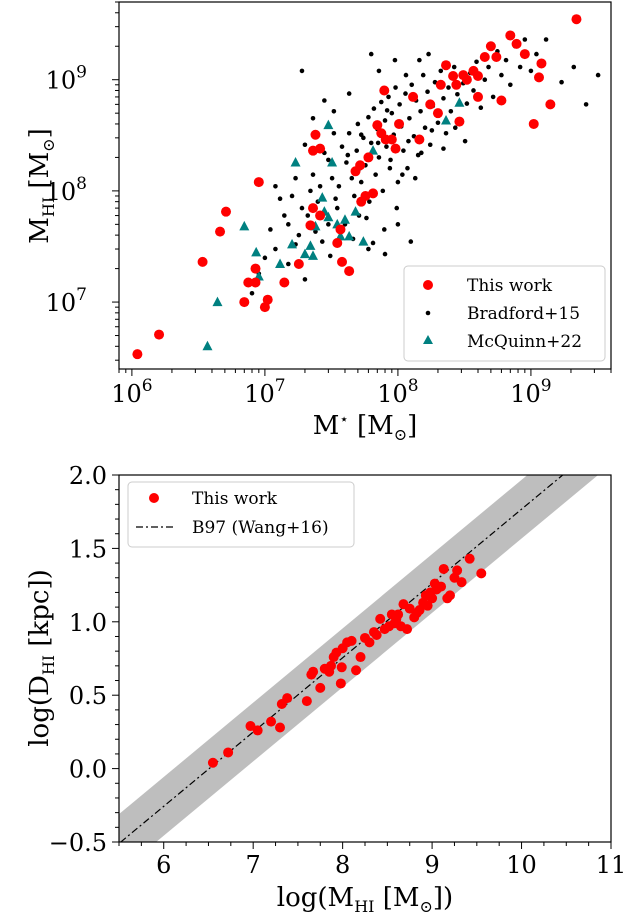  What do you see at coordinates (510, 286) in the screenshot?
I see `legend-label-this-work: This work` at bounding box center [510, 286].